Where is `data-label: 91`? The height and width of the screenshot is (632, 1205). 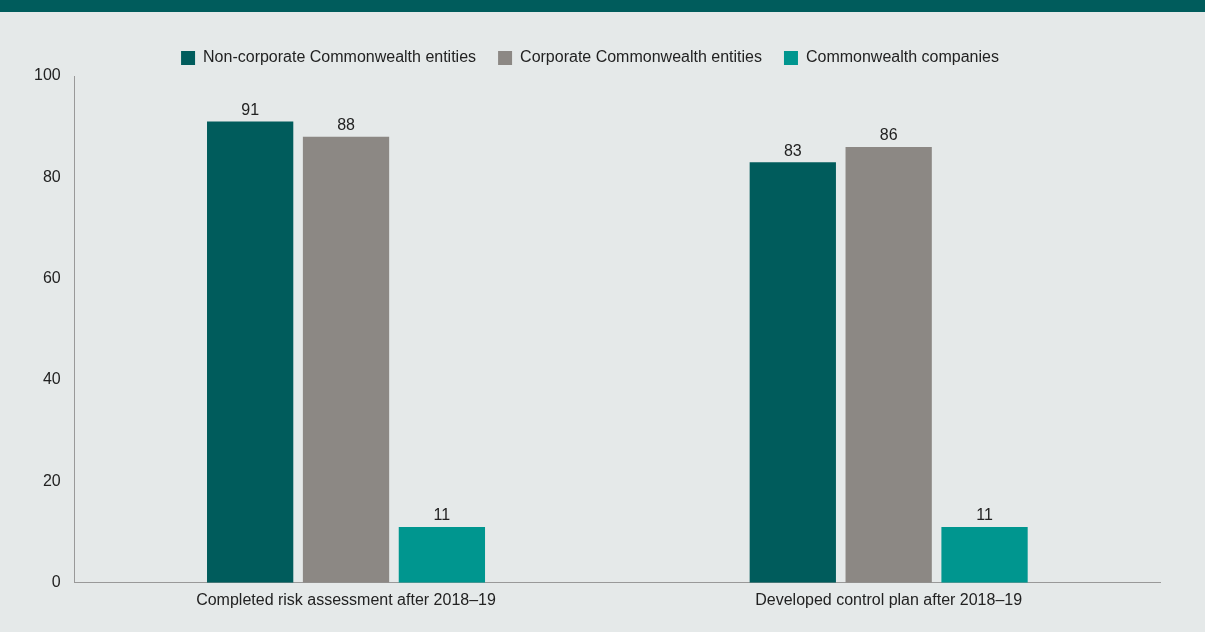 data-label: 91 is located at coordinates (250, 110).